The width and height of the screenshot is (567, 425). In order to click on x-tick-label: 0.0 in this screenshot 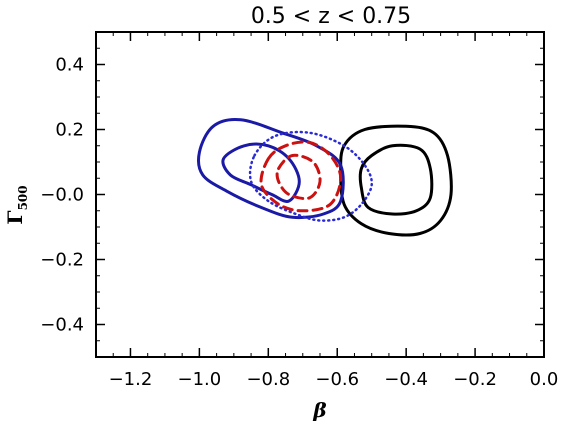, I will do `click(544, 379)`.